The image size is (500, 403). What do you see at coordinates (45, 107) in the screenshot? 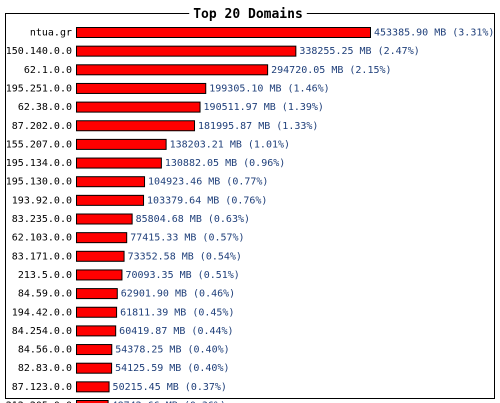
I see `category-label: 62.38.0.0` at bounding box center [45, 107].